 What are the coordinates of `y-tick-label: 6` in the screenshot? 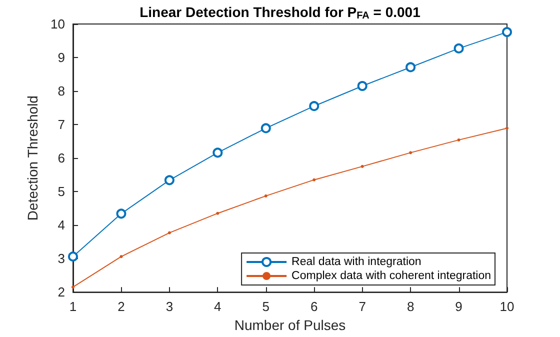 It's located at (61, 158).